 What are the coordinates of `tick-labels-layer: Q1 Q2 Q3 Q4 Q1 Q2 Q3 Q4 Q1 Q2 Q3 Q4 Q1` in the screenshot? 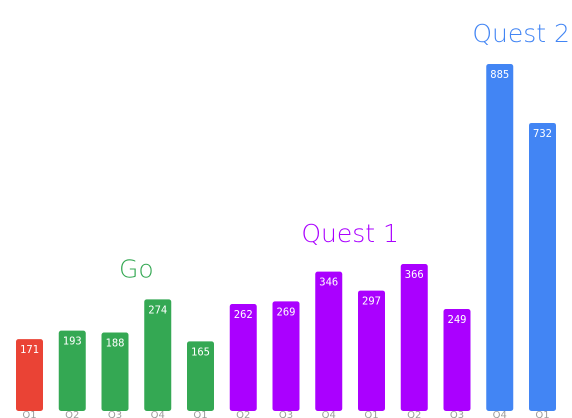 It's located at (285, 414).